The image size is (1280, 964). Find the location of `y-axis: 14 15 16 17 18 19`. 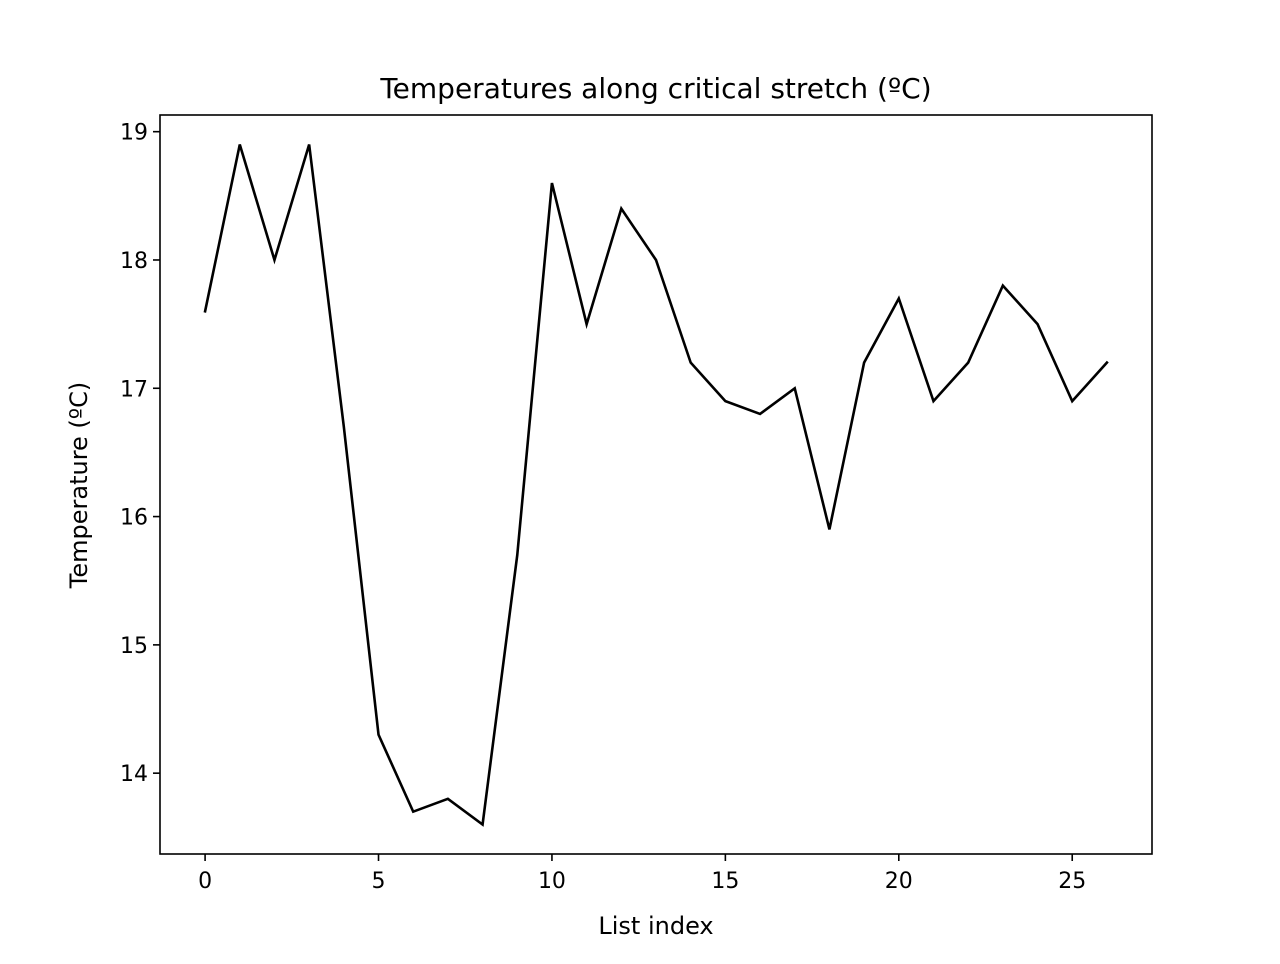

y-axis: 14 15 16 17 18 19 is located at coordinates (140, 454).